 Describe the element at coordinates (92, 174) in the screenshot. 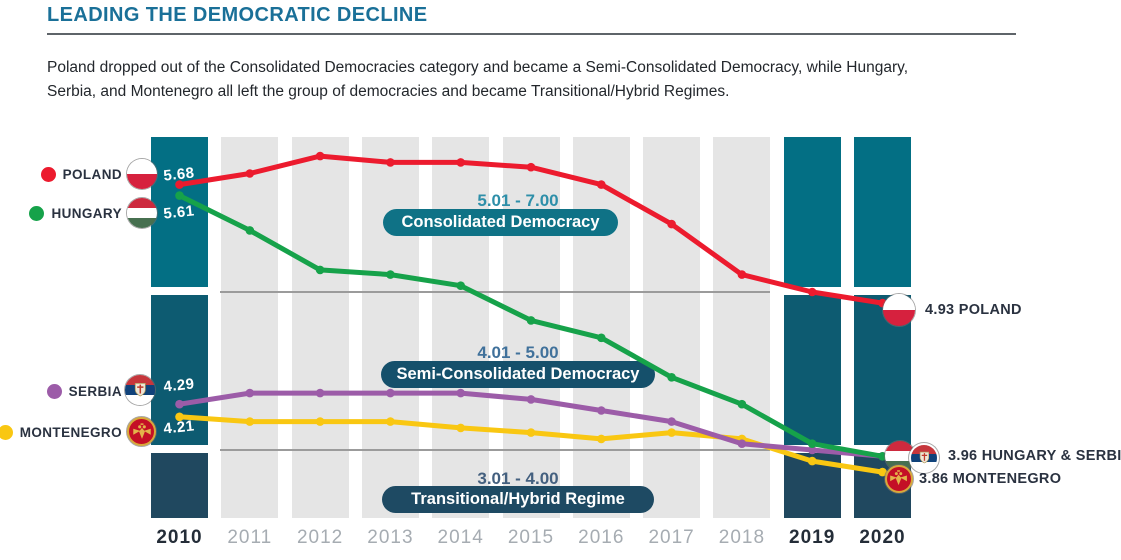

I see `legend-label-poland: POLAND` at that location.